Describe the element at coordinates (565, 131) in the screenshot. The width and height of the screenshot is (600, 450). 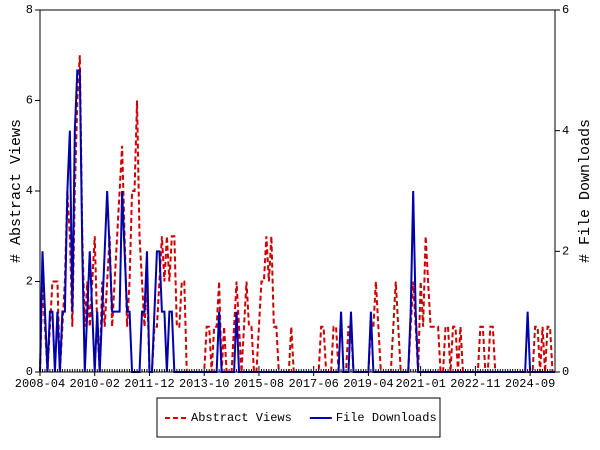
I see `y2-tick-label: 4` at that location.